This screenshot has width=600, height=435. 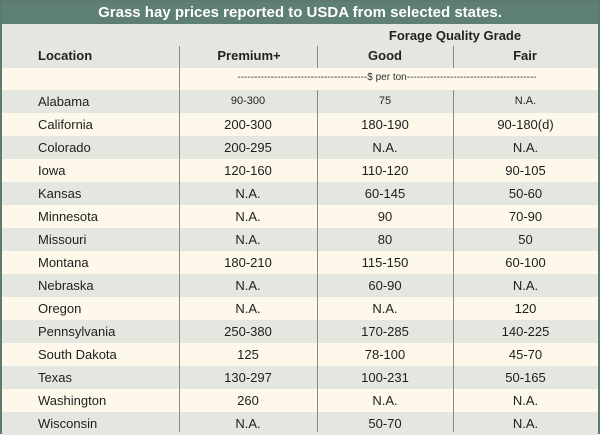 I want to click on fair-cell: 60-100, so click(x=525, y=262).